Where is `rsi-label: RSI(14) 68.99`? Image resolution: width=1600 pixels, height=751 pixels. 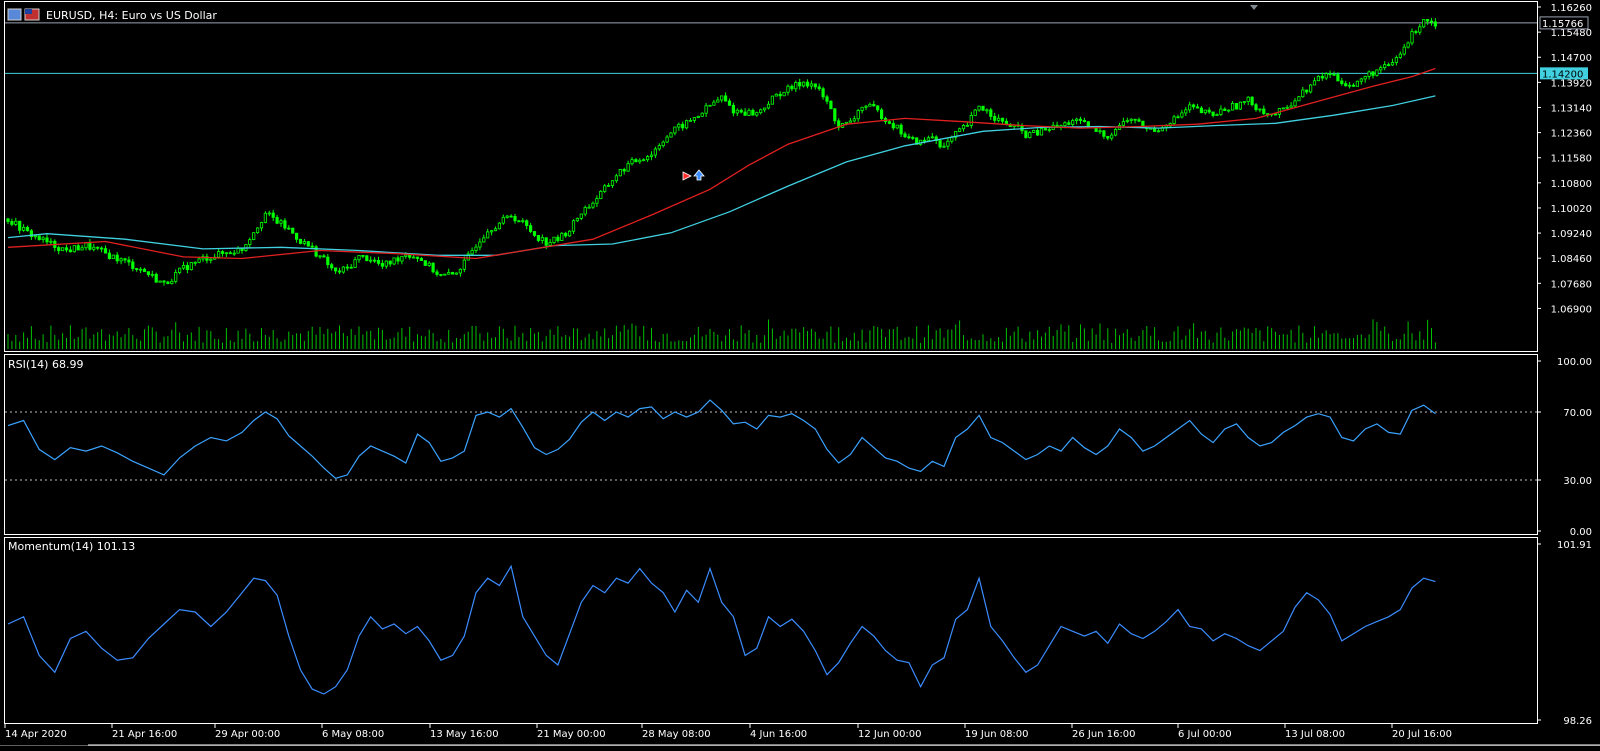
rsi-label: RSI(14) 68.99 is located at coordinates (45, 364).